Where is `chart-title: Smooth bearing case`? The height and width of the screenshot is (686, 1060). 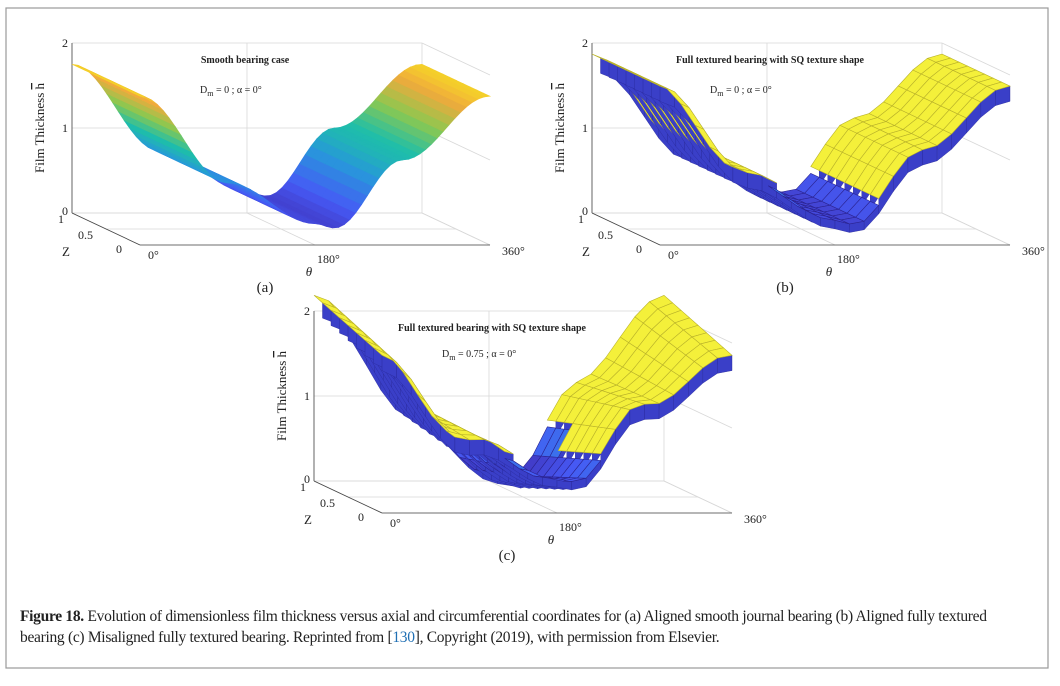 chart-title: Smooth bearing case is located at coordinates (245, 60).